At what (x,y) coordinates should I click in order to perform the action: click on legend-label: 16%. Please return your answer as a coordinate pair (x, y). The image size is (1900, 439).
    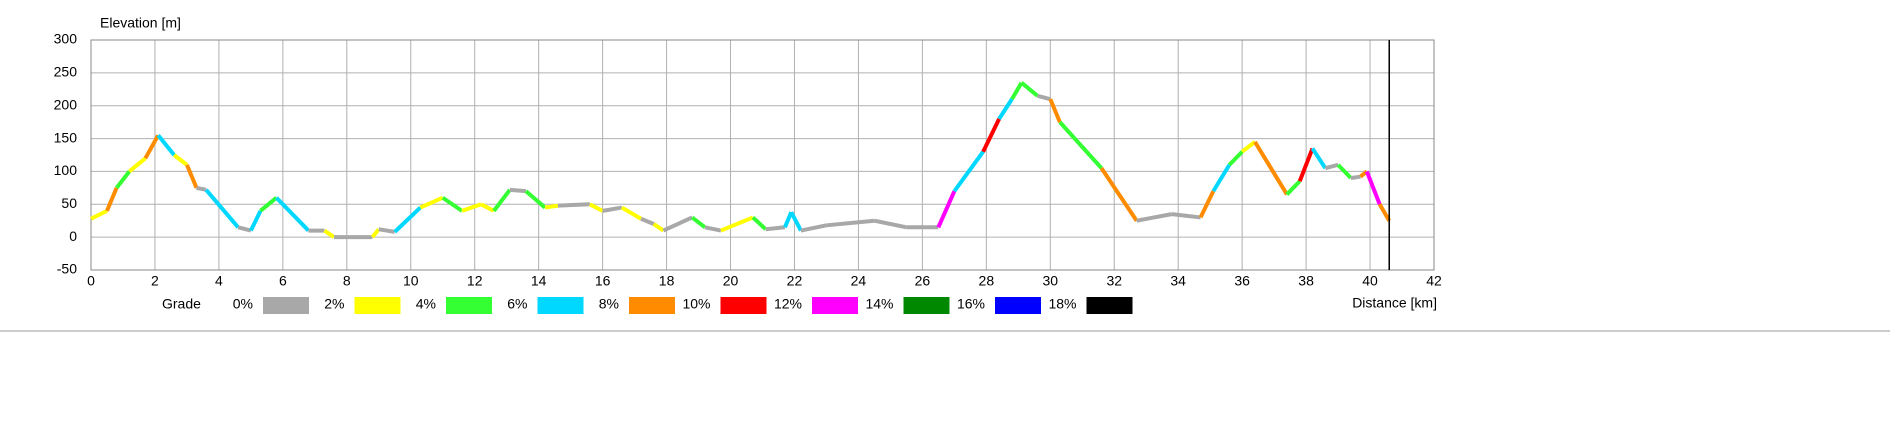
    Looking at the image, I should click on (971, 304).